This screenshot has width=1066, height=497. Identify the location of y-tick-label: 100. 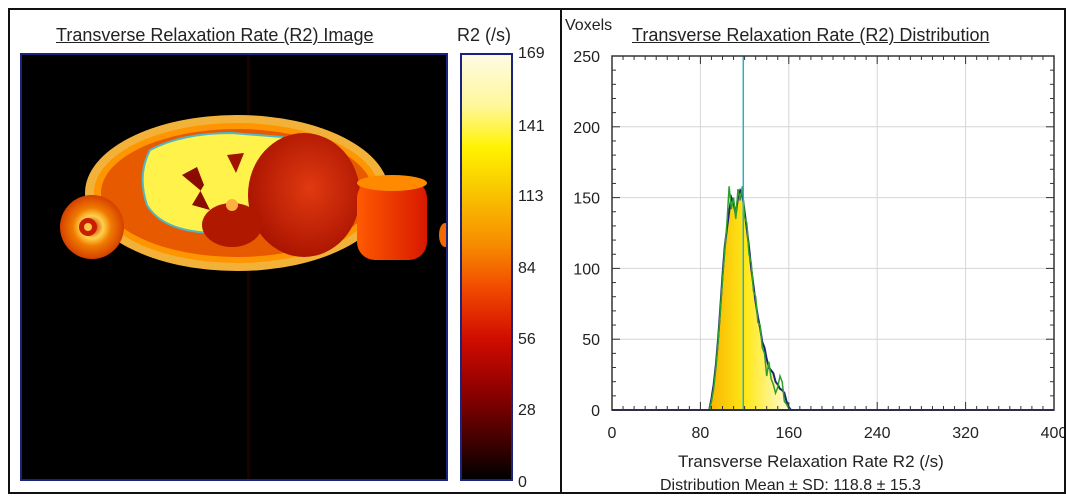
(586, 269).